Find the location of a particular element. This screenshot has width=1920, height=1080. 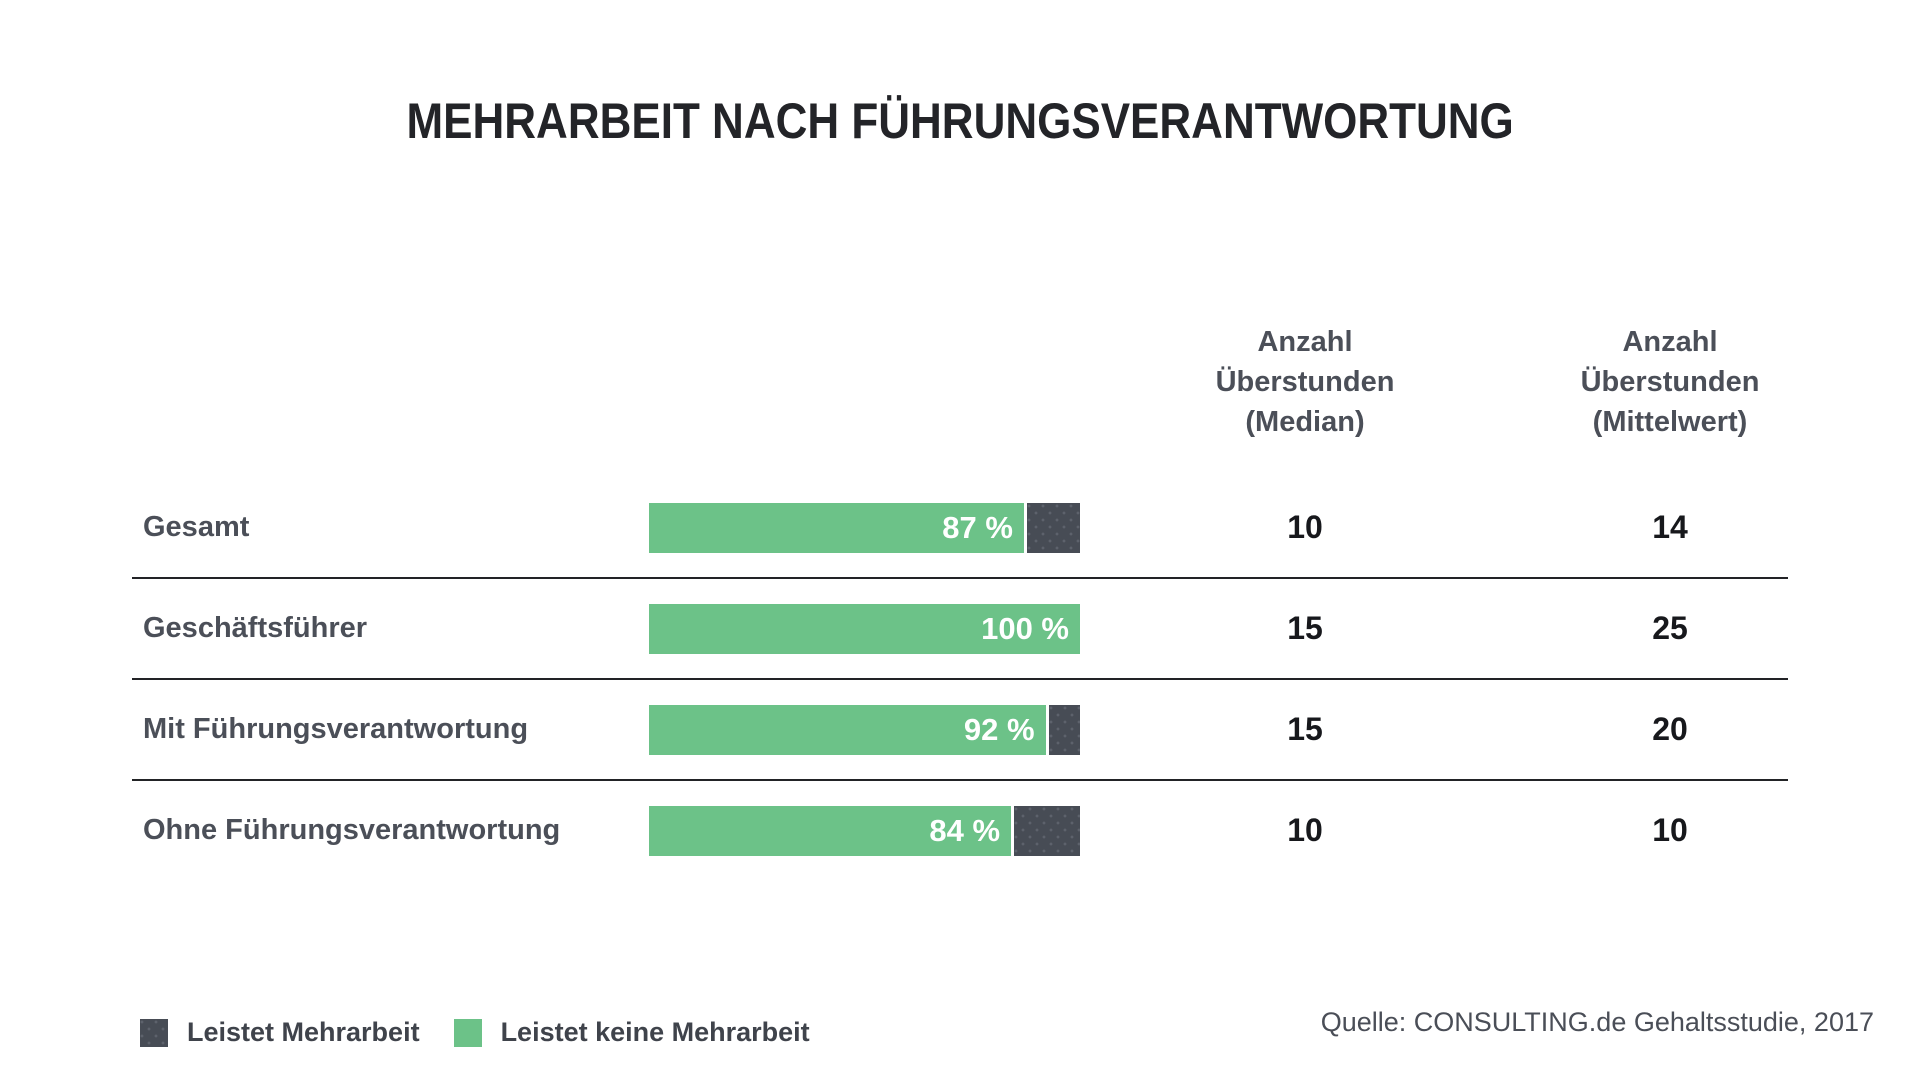

table-row: Gesamt 87 % 10 14 is located at coordinates (960, 528).